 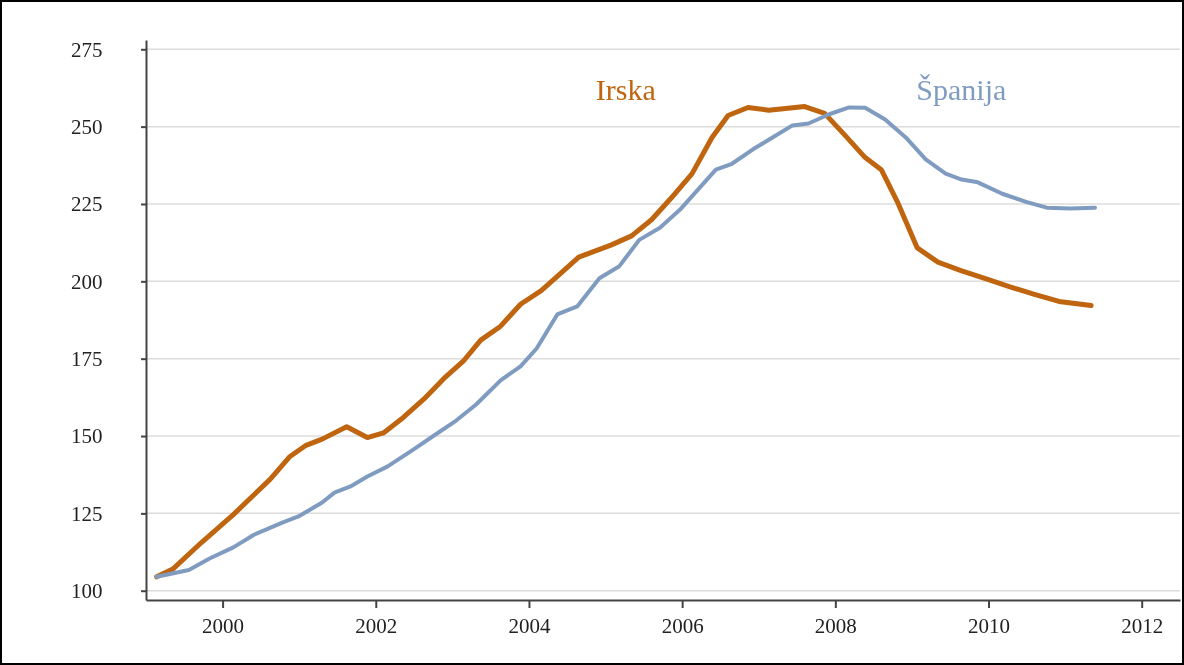 What do you see at coordinates (87, 49) in the screenshot?
I see `y-tick-label: 275` at bounding box center [87, 49].